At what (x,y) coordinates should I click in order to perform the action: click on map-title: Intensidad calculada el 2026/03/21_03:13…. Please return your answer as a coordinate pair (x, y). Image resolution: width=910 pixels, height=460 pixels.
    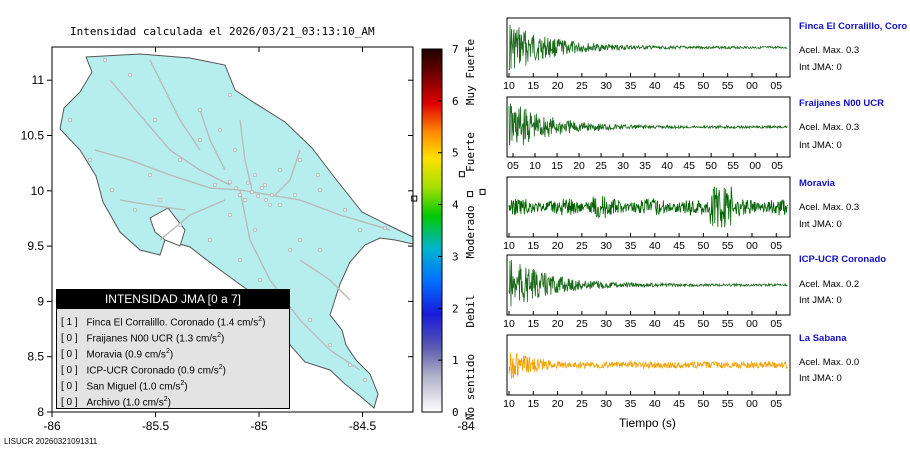
    Looking at the image, I should click on (222, 31).